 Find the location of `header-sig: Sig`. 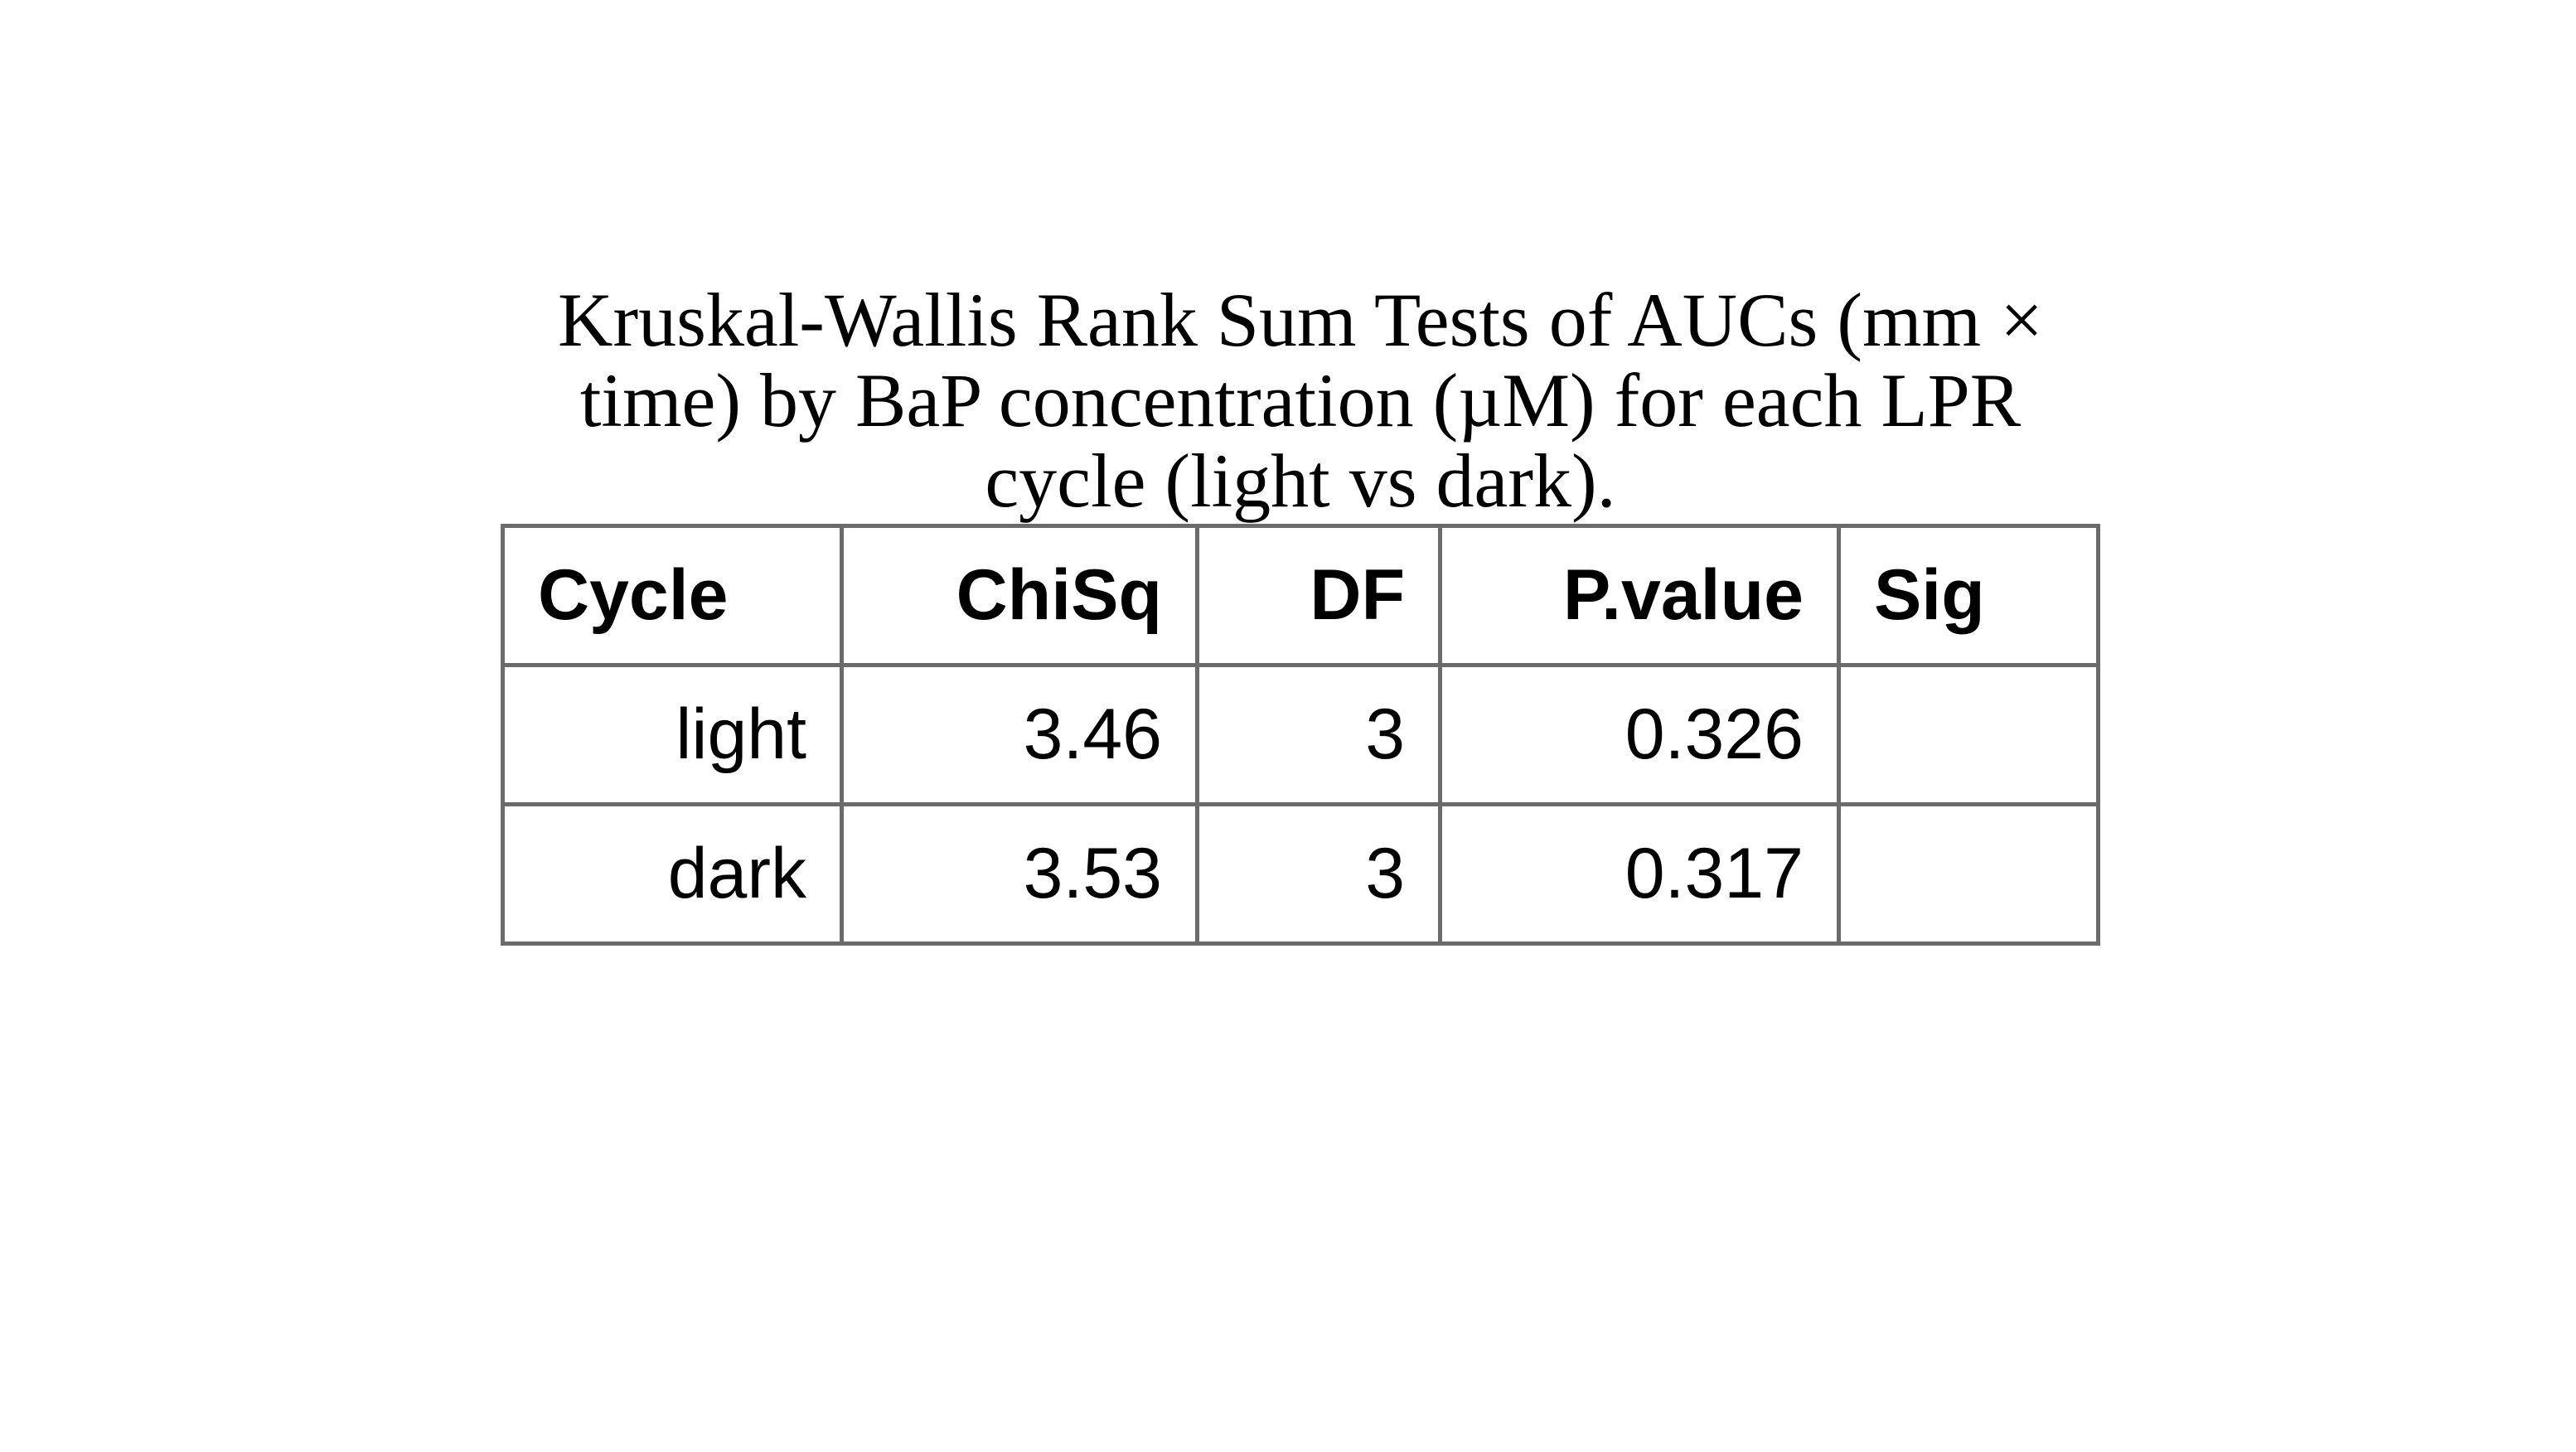

header-sig: Sig is located at coordinates (1968, 595).